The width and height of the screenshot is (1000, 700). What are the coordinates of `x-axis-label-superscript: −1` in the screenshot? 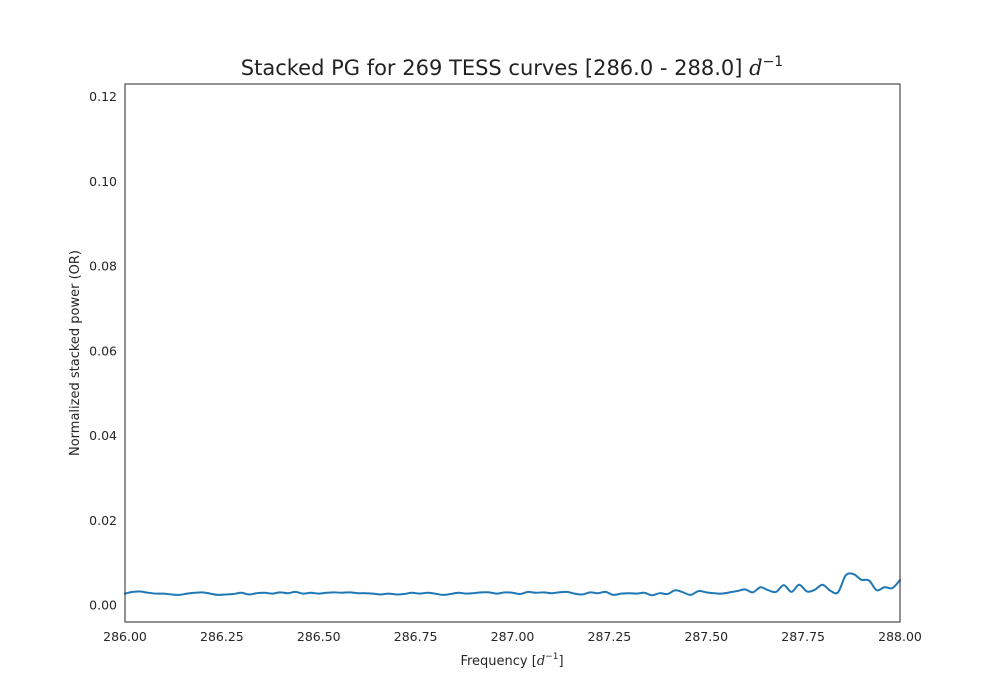 It's located at (551, 657).